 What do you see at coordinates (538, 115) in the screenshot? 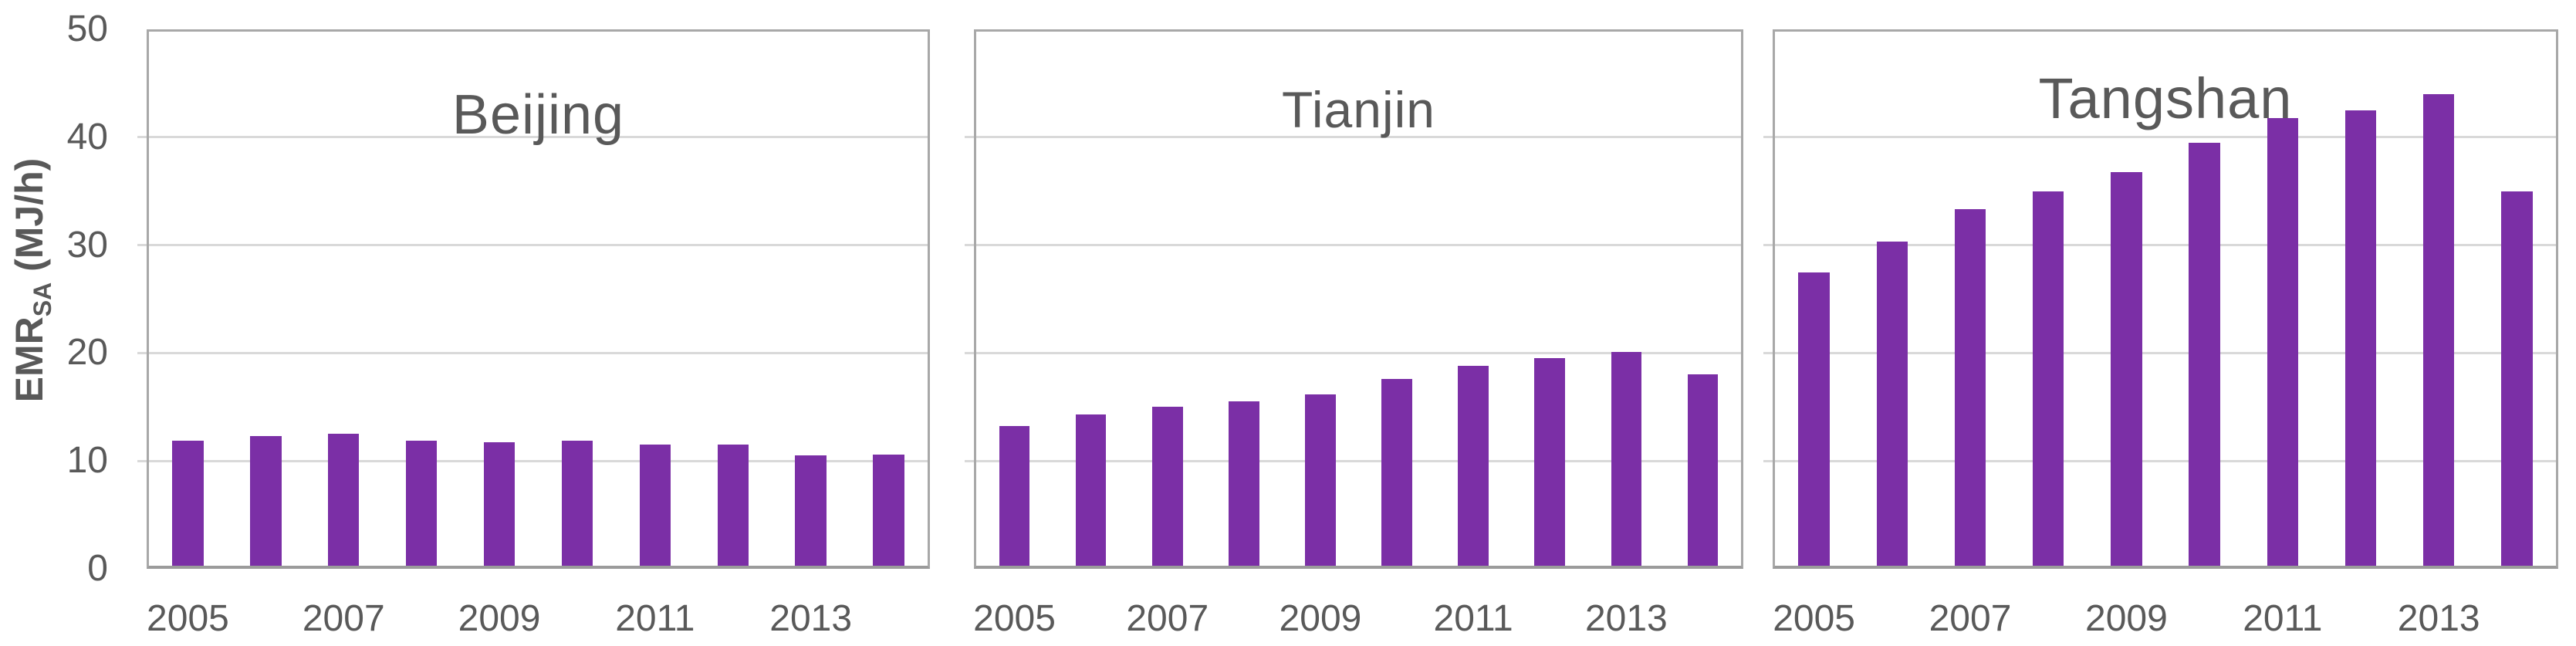
I see `panel-title-beijing: Beijing` at bounding box center [538, 115].